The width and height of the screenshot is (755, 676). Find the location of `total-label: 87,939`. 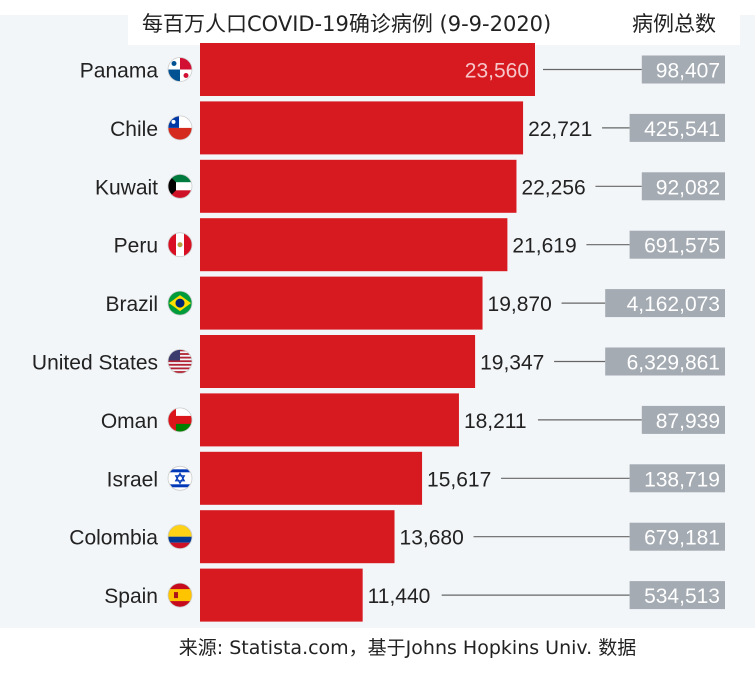

total-label: 87,939 is located at coordinates (688, 421).